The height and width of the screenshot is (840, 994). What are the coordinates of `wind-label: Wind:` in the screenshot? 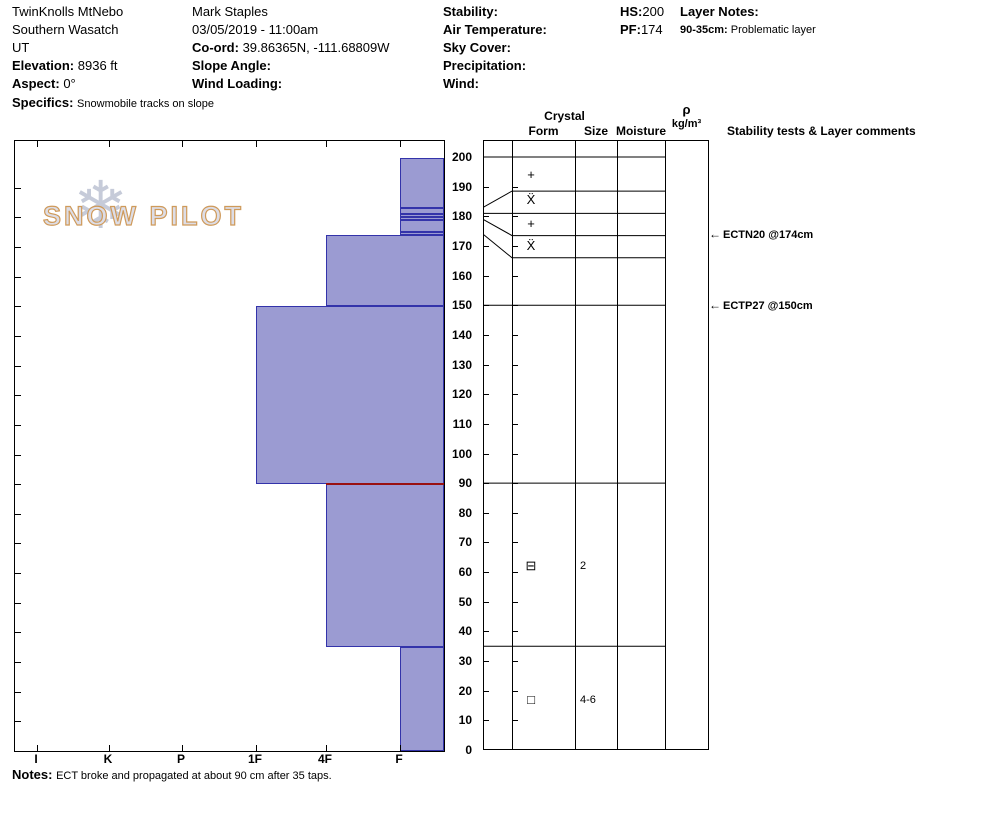 It's located at (461, 83).